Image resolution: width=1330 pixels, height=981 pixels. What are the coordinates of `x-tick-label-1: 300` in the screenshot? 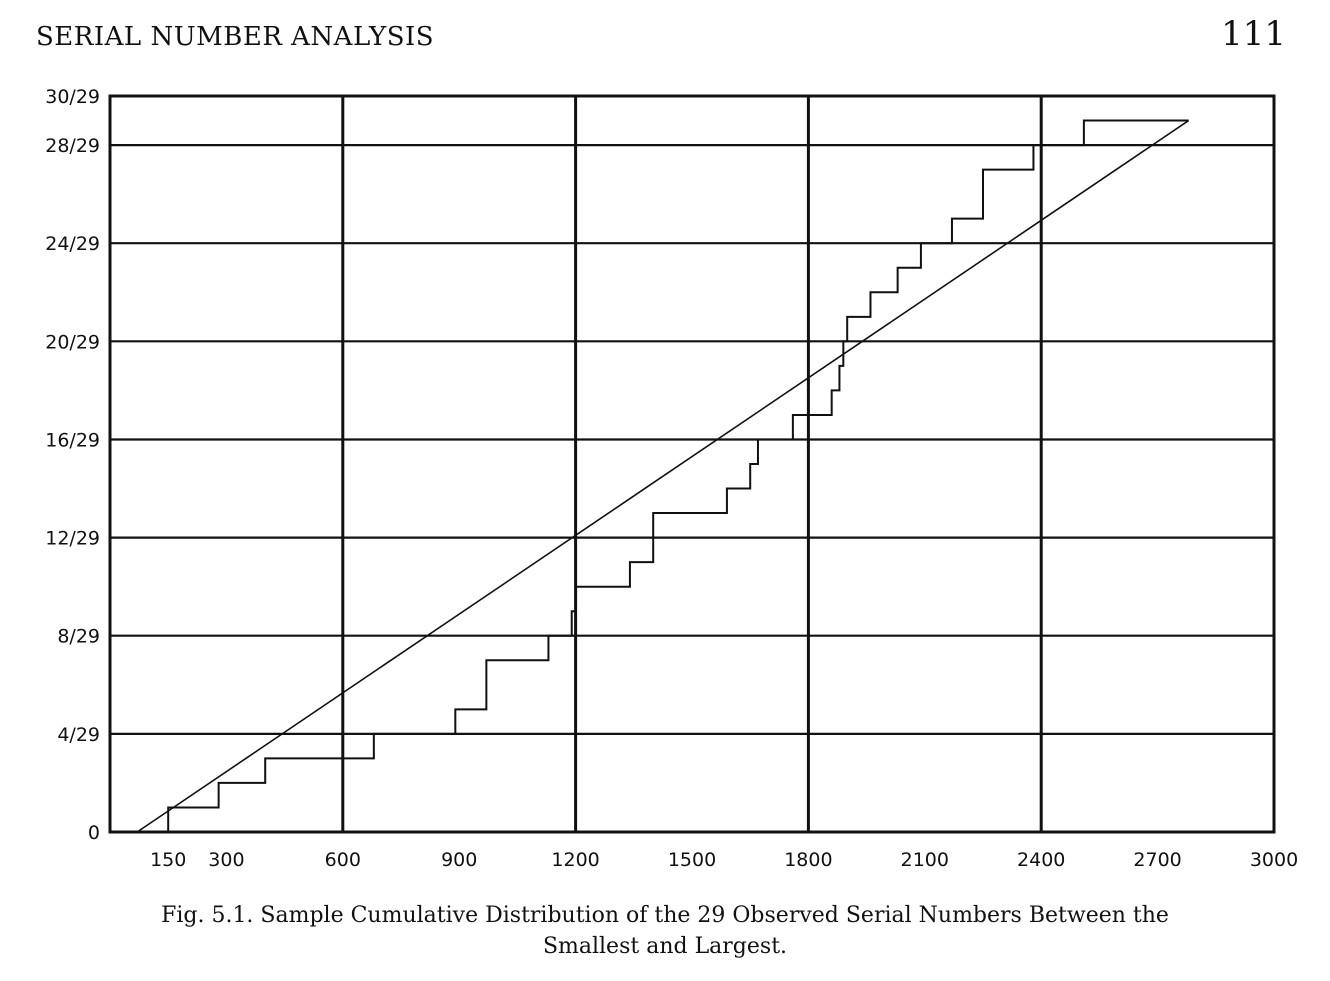 It's located at (226, 860).